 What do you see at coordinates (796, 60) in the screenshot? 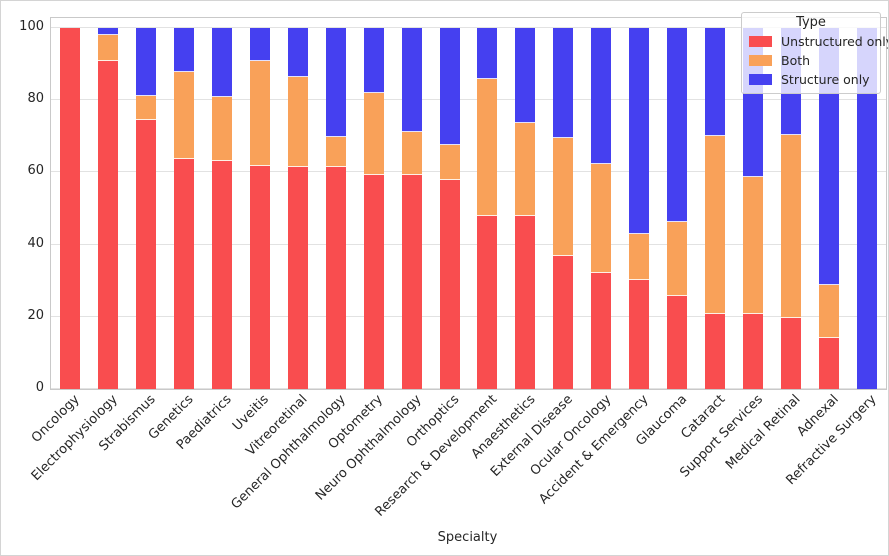
I see `legend-label: Both` at bounding box center [796, 60].